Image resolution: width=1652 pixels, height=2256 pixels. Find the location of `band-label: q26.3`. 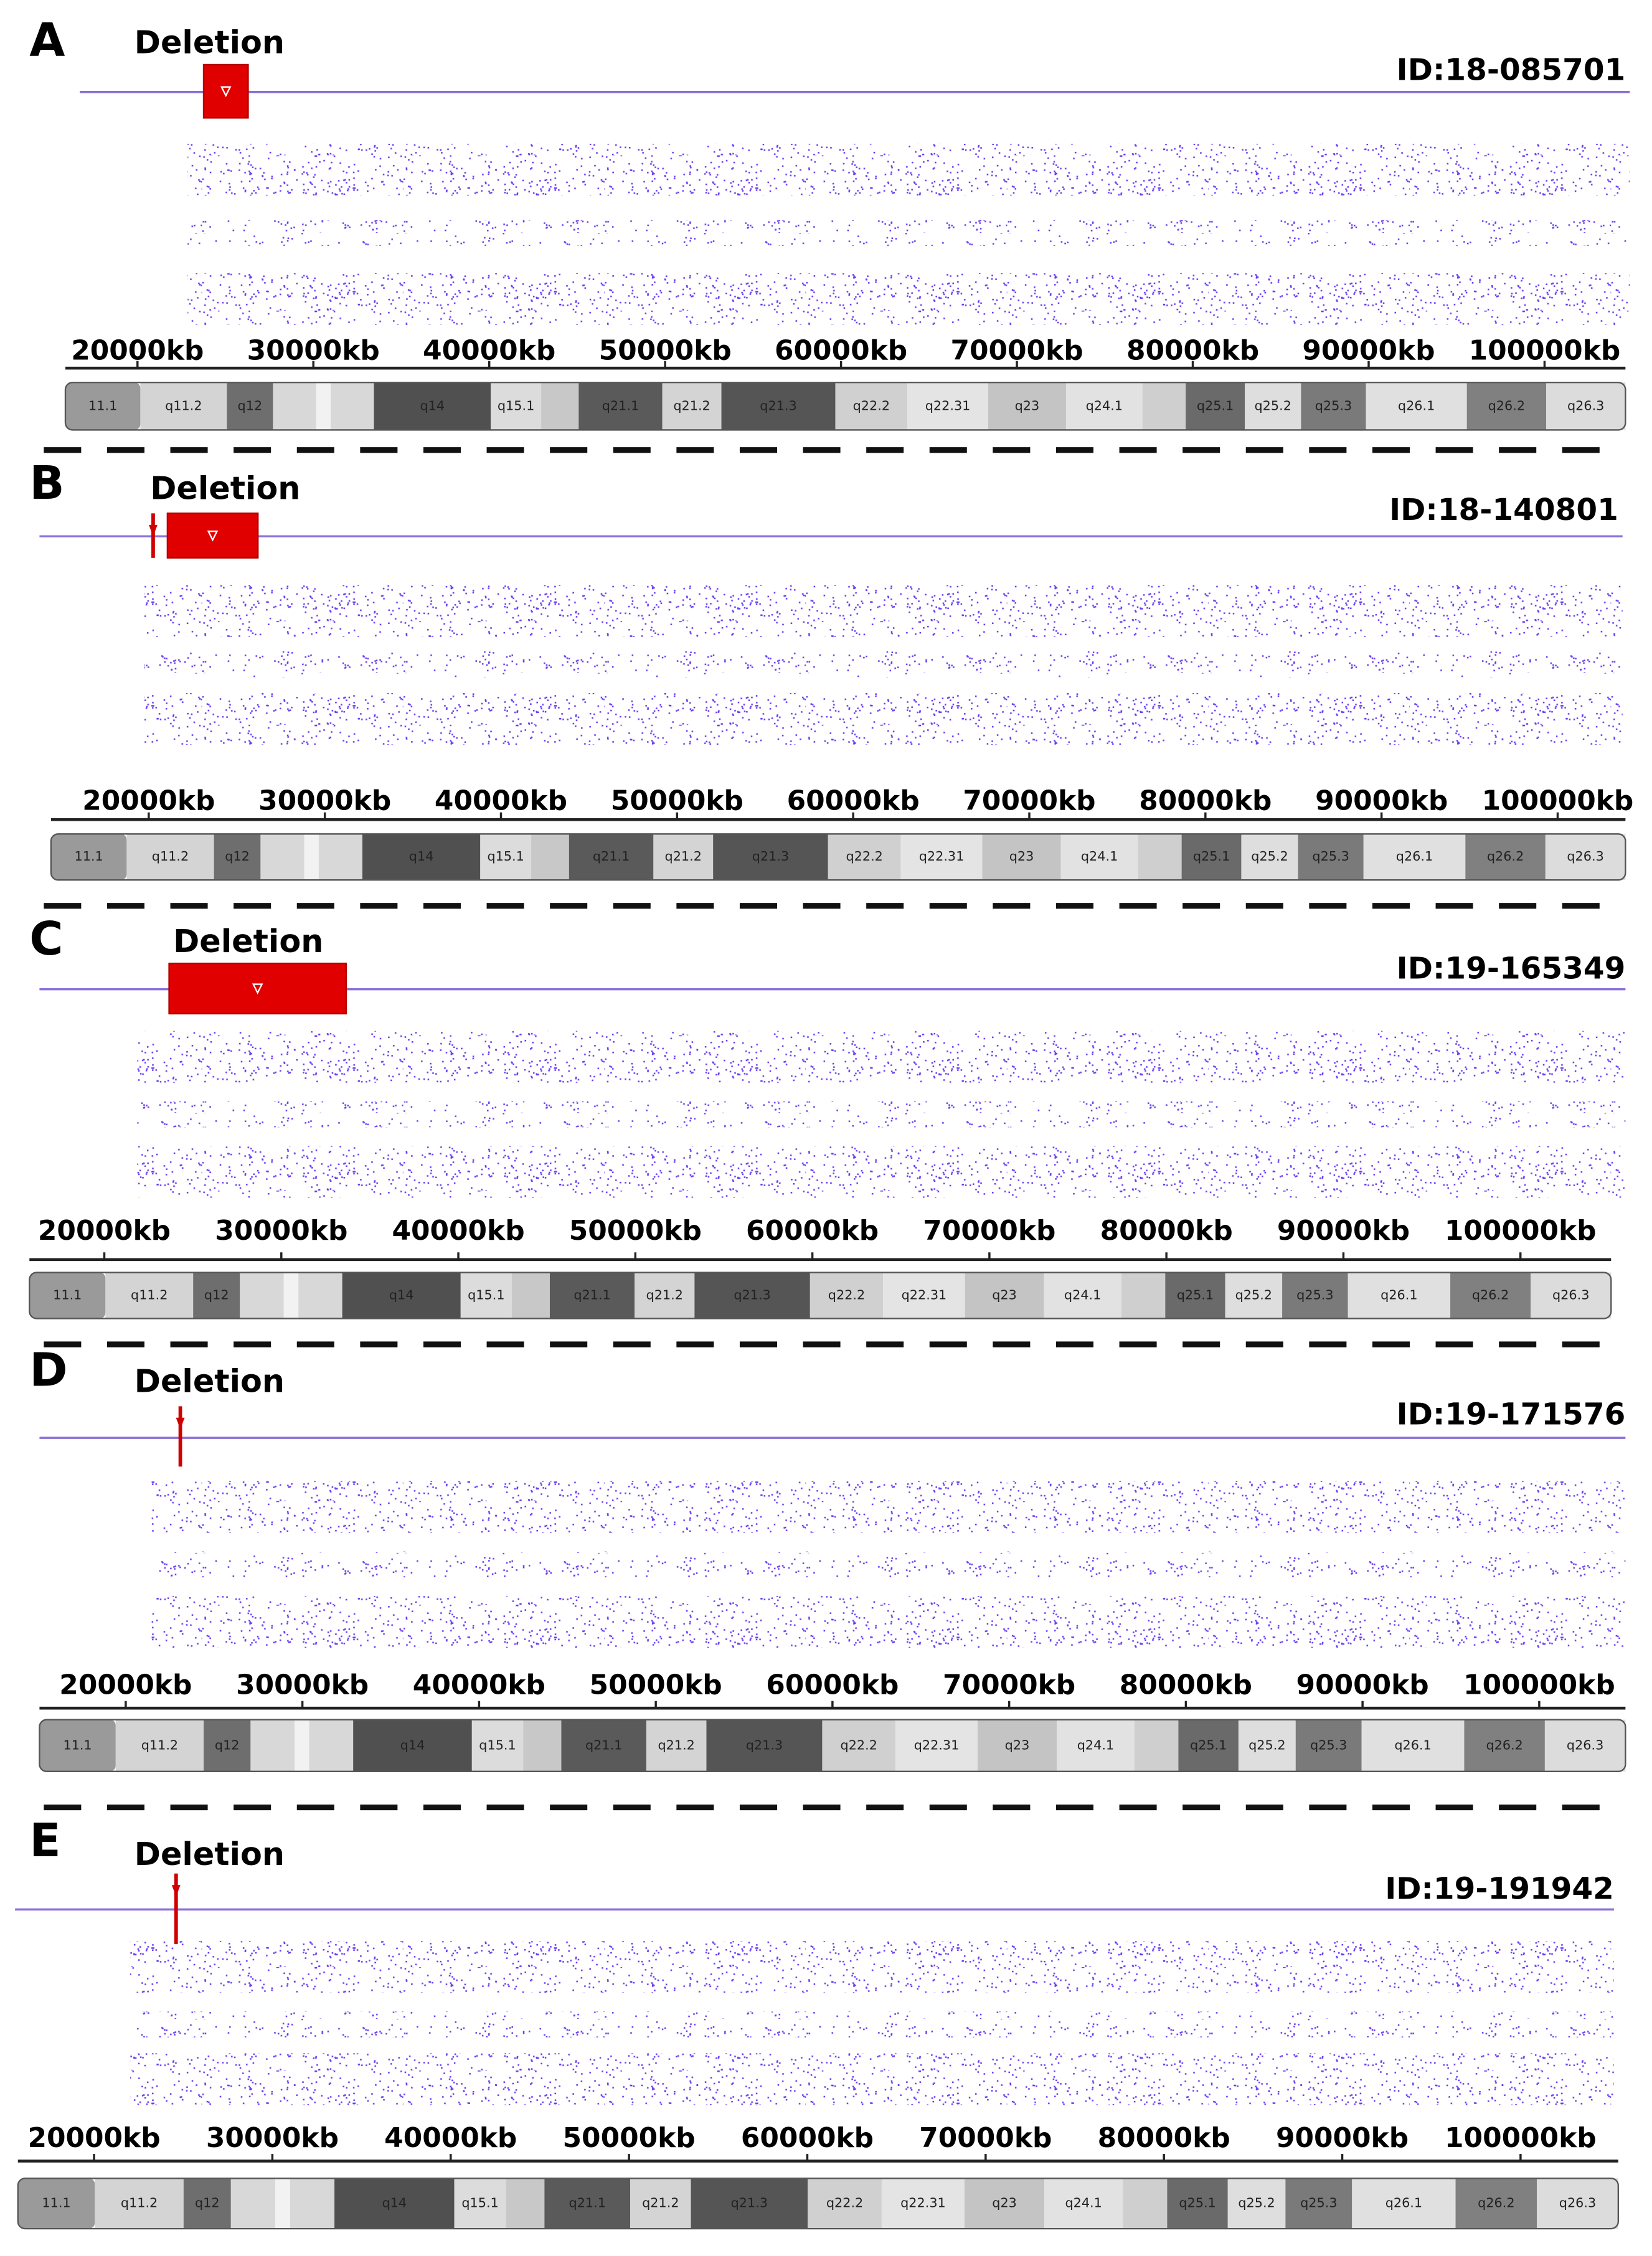

band-label: q26.3 is located at coordinates (1577, 2204).